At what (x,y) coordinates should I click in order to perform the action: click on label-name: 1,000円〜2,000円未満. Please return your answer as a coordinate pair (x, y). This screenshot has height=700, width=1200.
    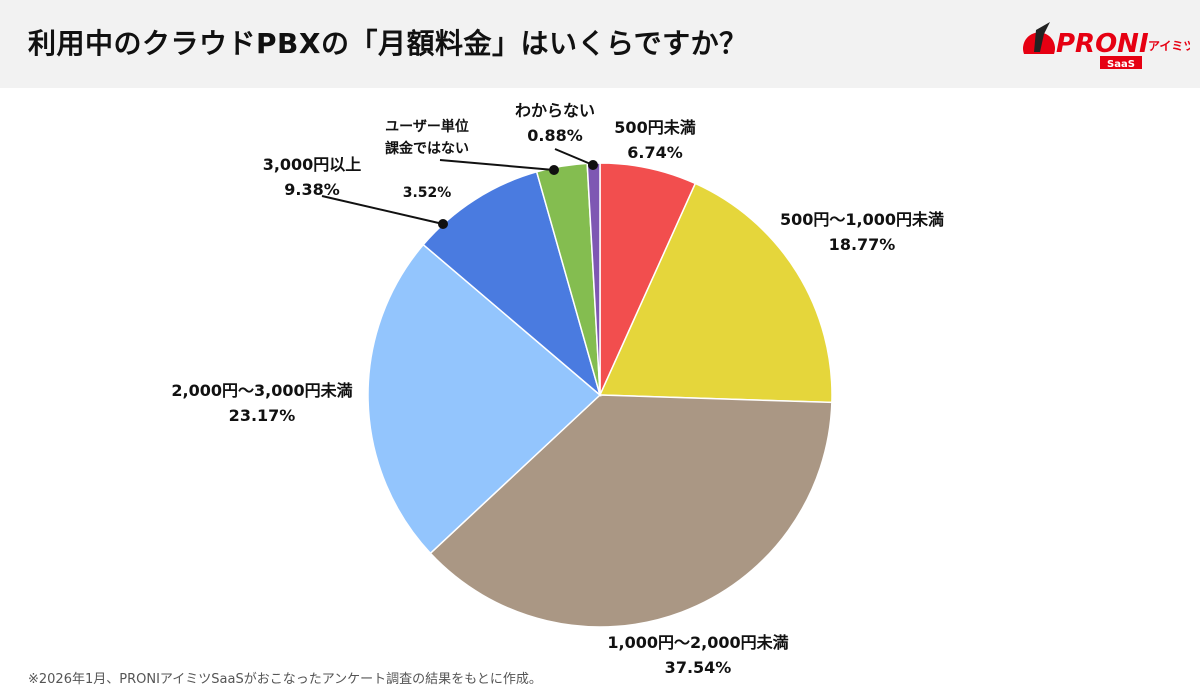
    Looking at the image, I should click on (698, 642).